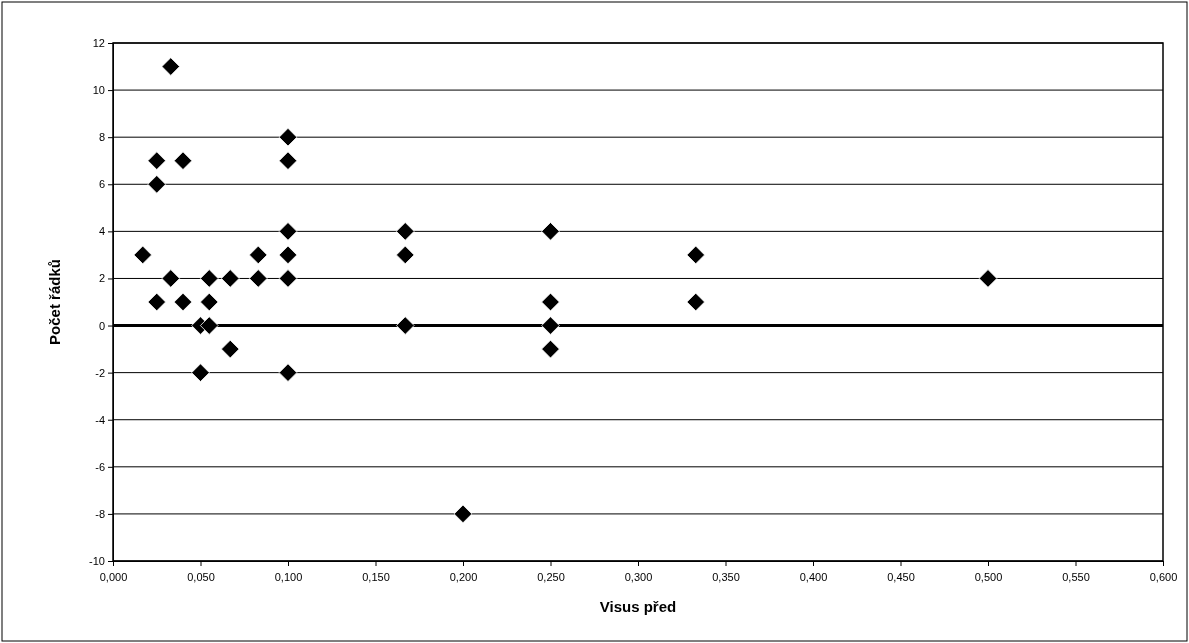 This screenshot has height=643, width=1189. I want to click on y-tick-label: -4, so click(100, 419).